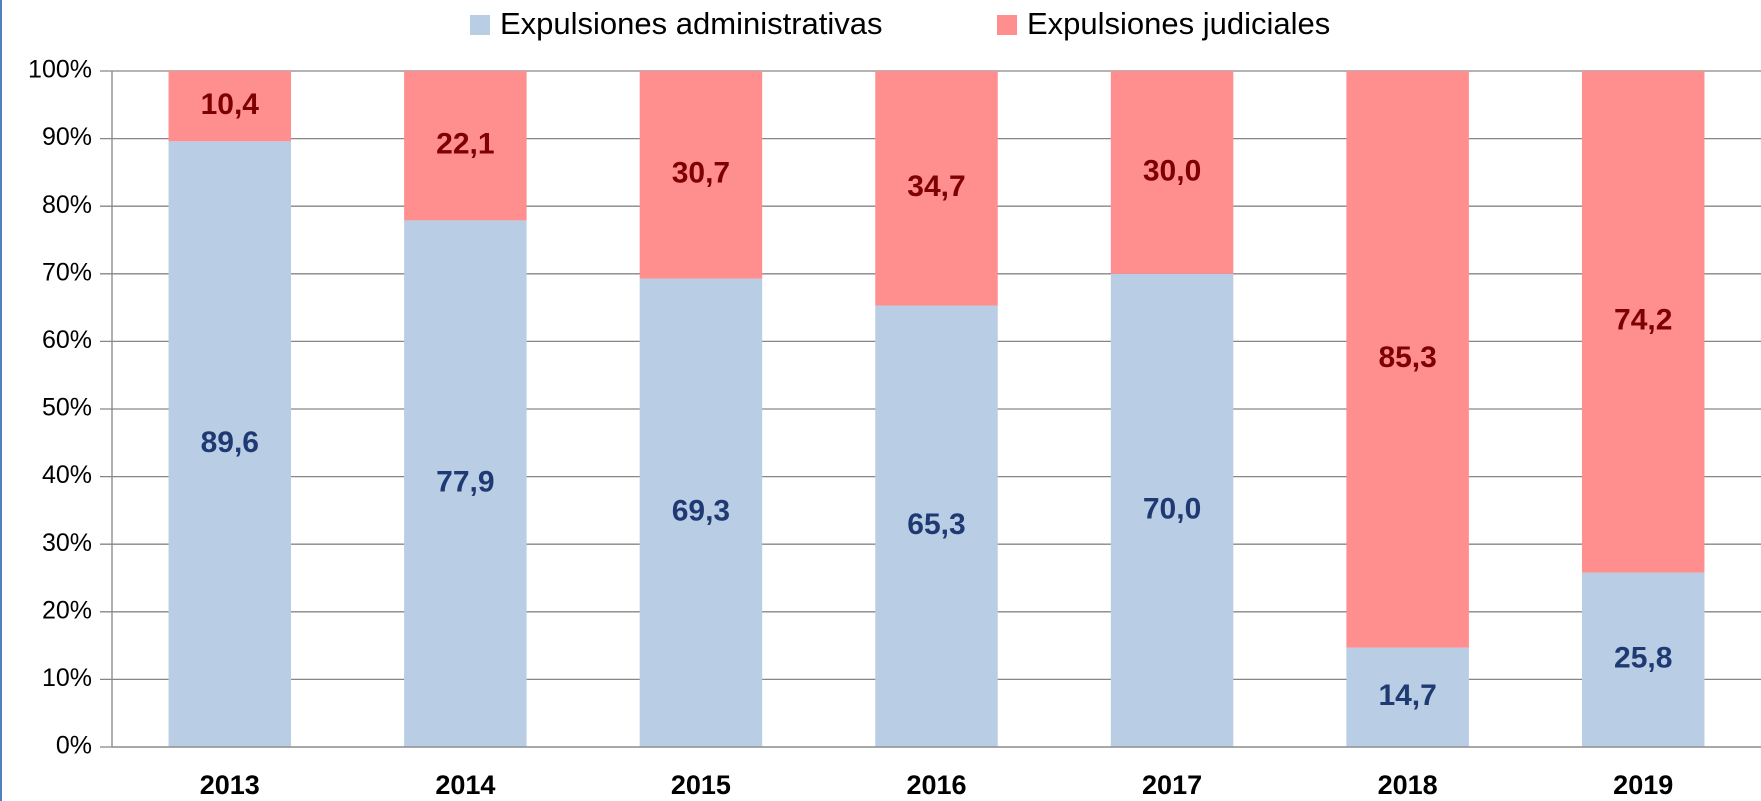 This screenshot has height=801, width=1761. Describe the element at coordinates (67, 678) in the screenshot. I see `y-tick-label: 10%` at that location.